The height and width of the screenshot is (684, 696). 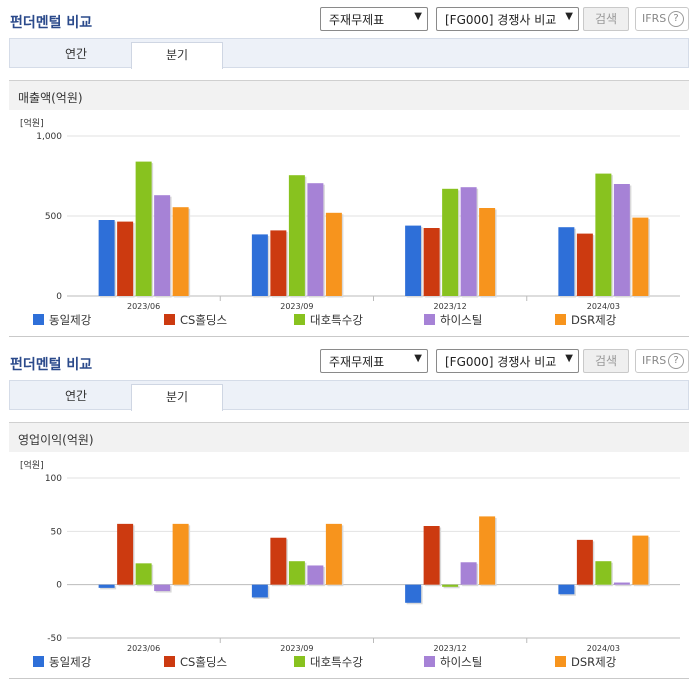 What do you see at coordinates (51, 23) in the screenshot?
I see `section-title: 펀더멘털 비교` at bounding box center [51, 23].